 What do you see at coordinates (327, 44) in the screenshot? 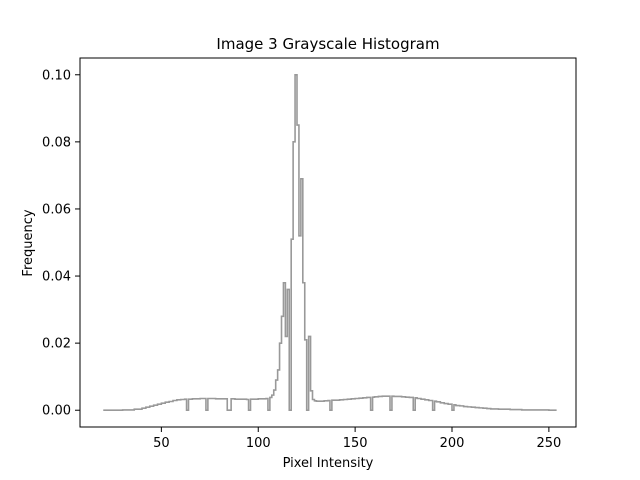
I see `chart-title: Image 3 Grayscale Histogram` at bounding box center [327, 44].